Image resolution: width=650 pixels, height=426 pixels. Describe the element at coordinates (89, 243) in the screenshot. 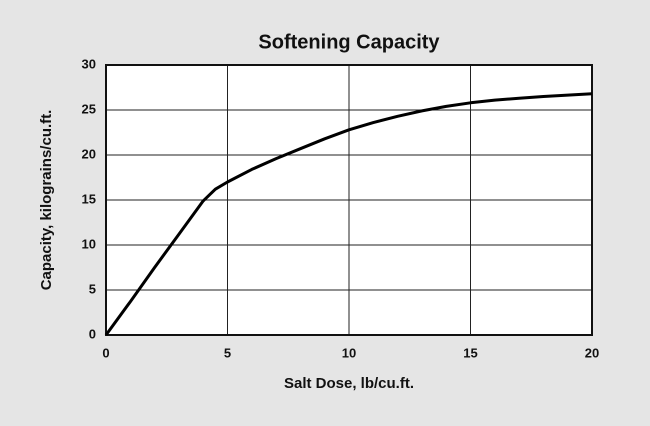

I see `y-tick-label: 10` at that location.